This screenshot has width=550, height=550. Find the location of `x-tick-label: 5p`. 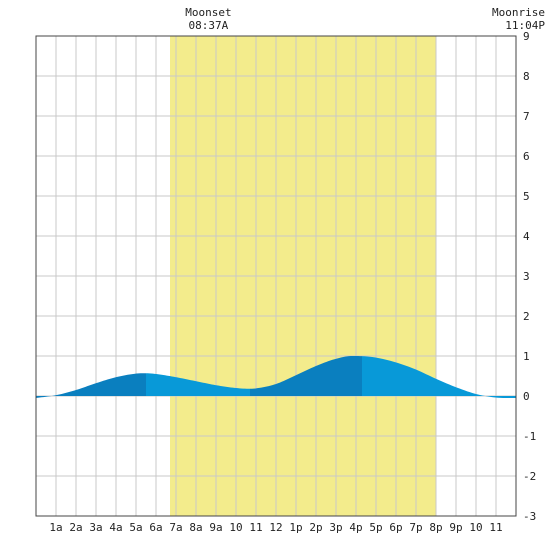

x-tick-label: 5p is located at coordinates (375, 527).